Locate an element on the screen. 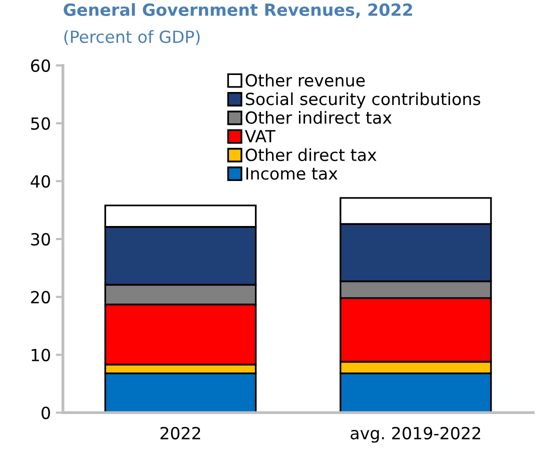  y-tick-label: 40 is located at coordinates (40, 181).